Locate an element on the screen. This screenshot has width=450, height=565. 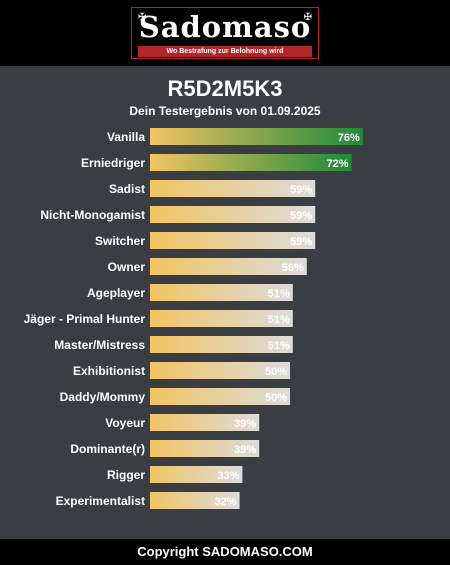
footer-copyright: Copyright SADOMASO.COM is located at coordinates (225, 552).